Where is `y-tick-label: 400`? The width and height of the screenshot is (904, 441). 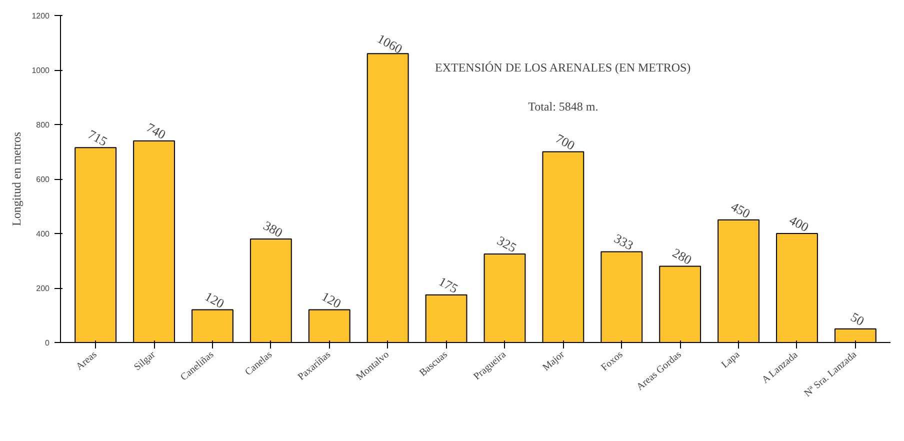
y-tick-label: 400 is located at coordinates (43, 234).